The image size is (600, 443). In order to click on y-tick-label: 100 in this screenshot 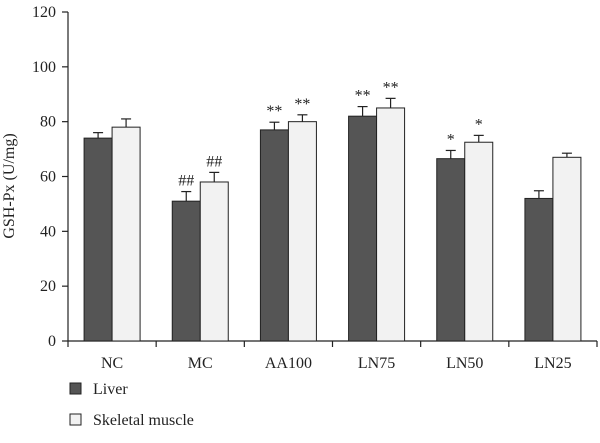, I will do `click(44, 67)`.